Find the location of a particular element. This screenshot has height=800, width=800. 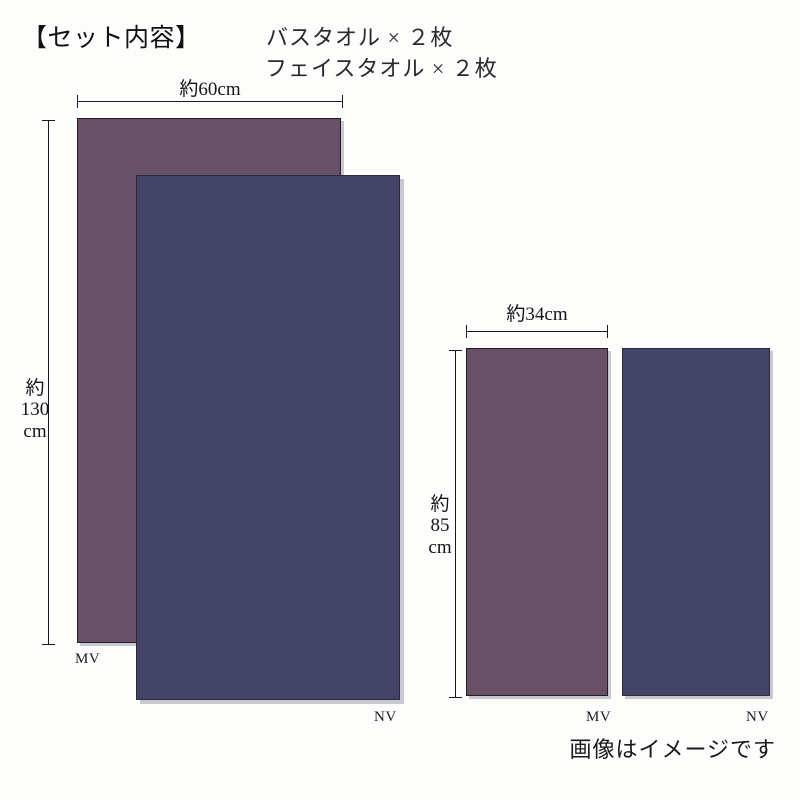

bath-towel-height-label: 約 130 cm is located at coordinates (35, 410).